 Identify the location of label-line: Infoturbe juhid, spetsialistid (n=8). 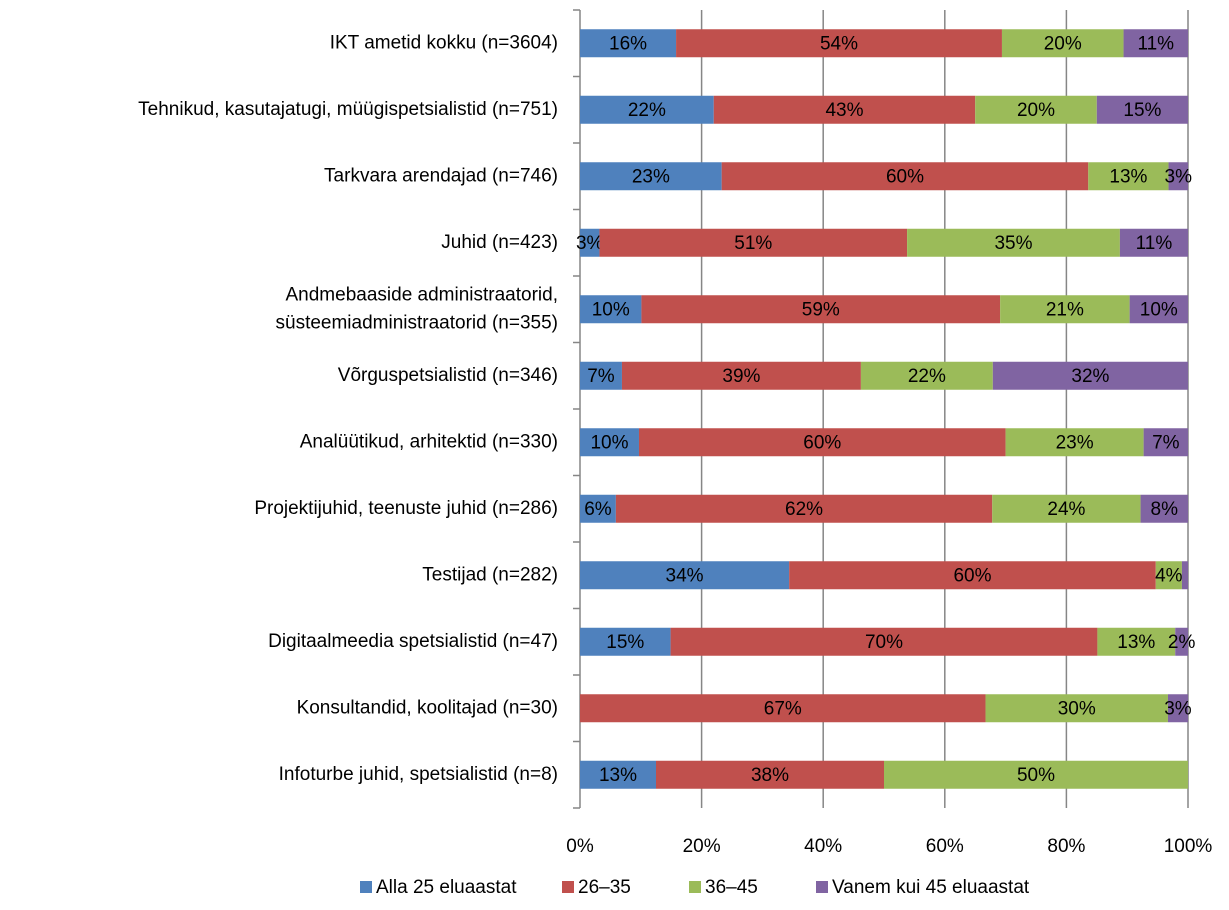
(418, 774).